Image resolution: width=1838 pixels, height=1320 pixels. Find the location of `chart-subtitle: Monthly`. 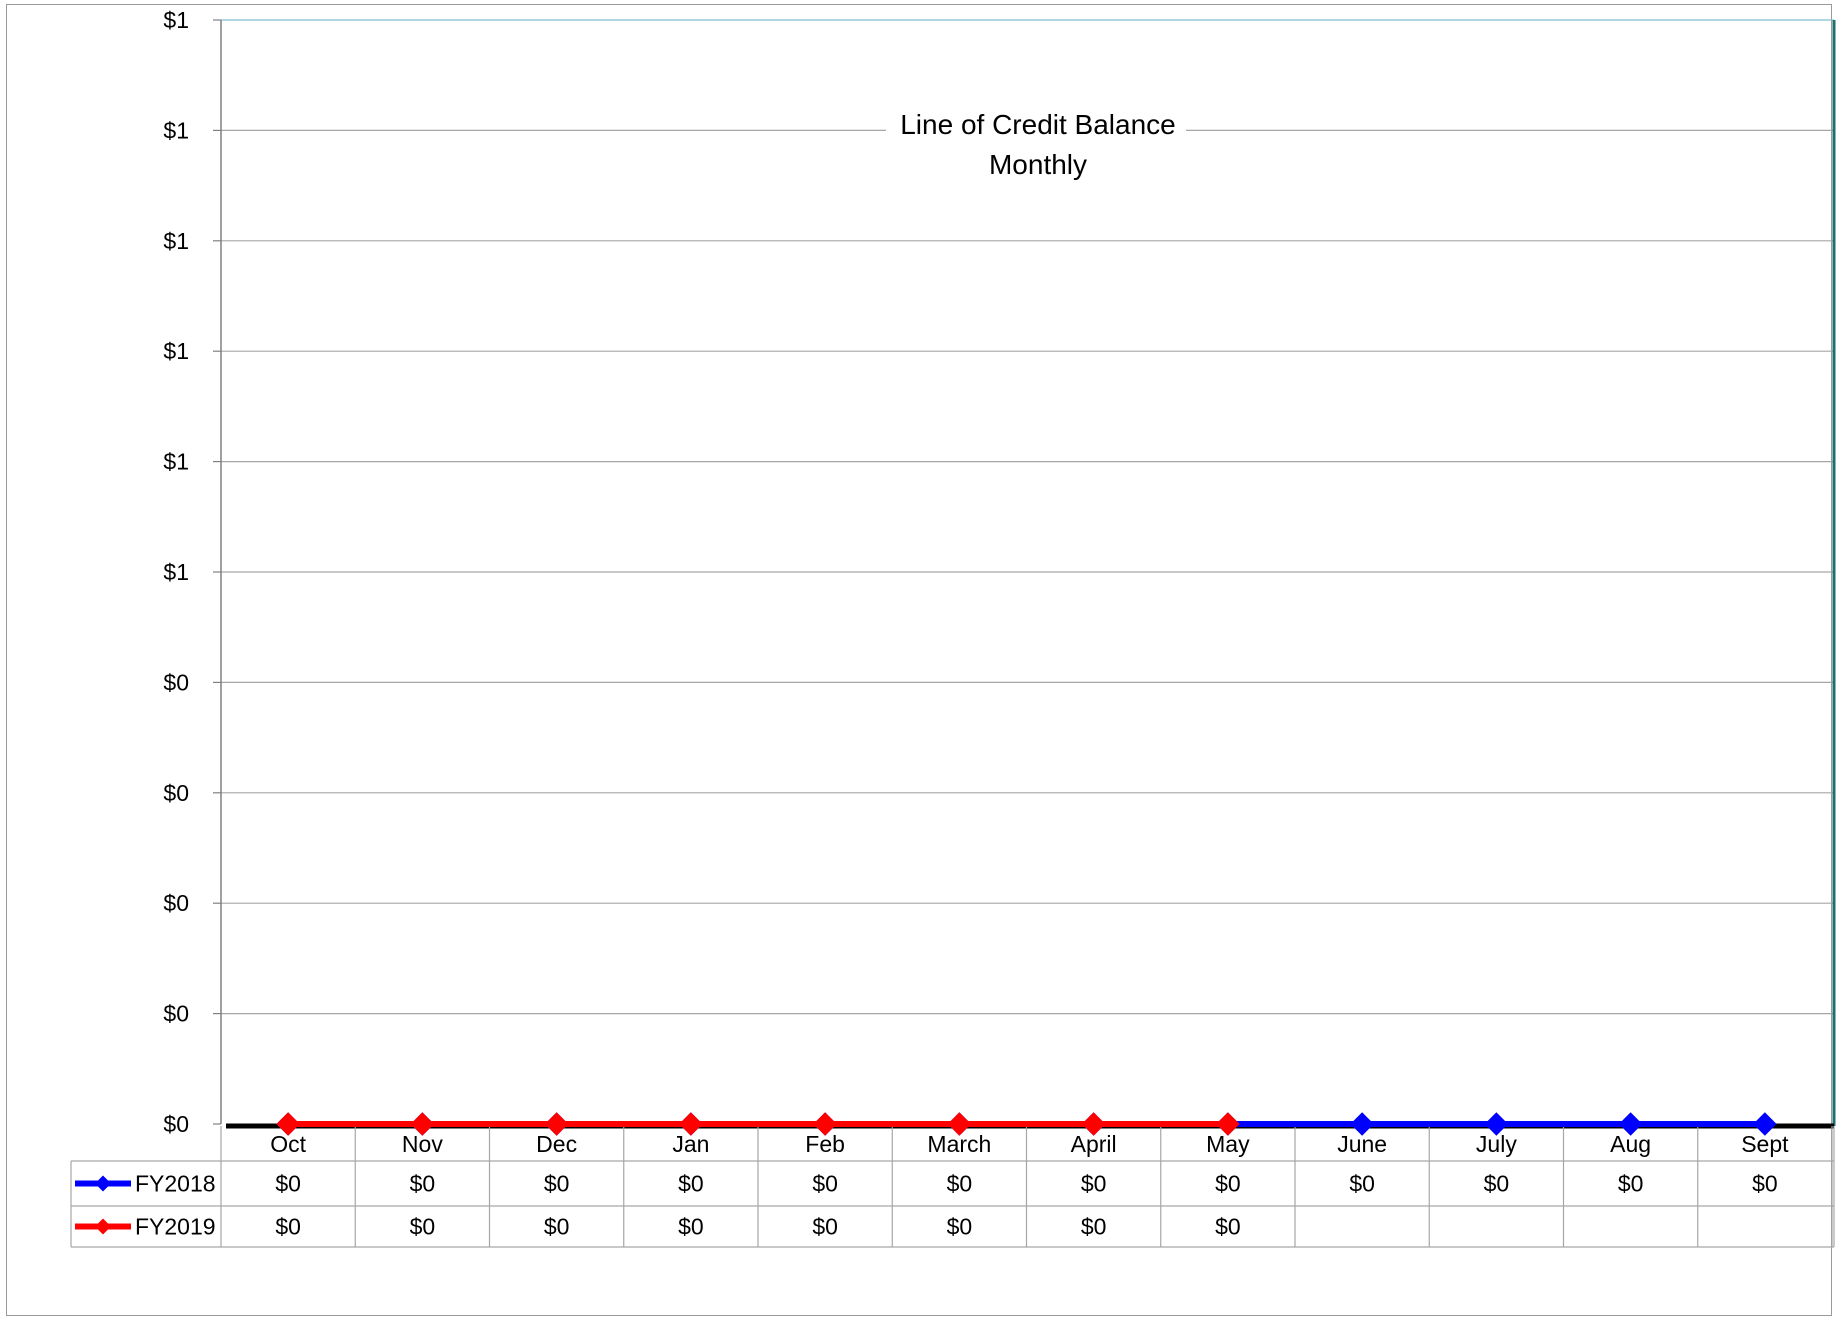

chart-subtitle: Monthly is located at coordinates (1038, 164).